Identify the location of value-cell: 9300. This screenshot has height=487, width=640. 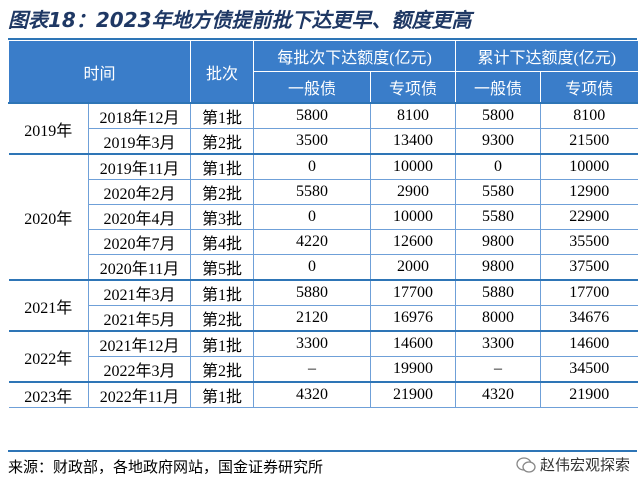
(498, 141).